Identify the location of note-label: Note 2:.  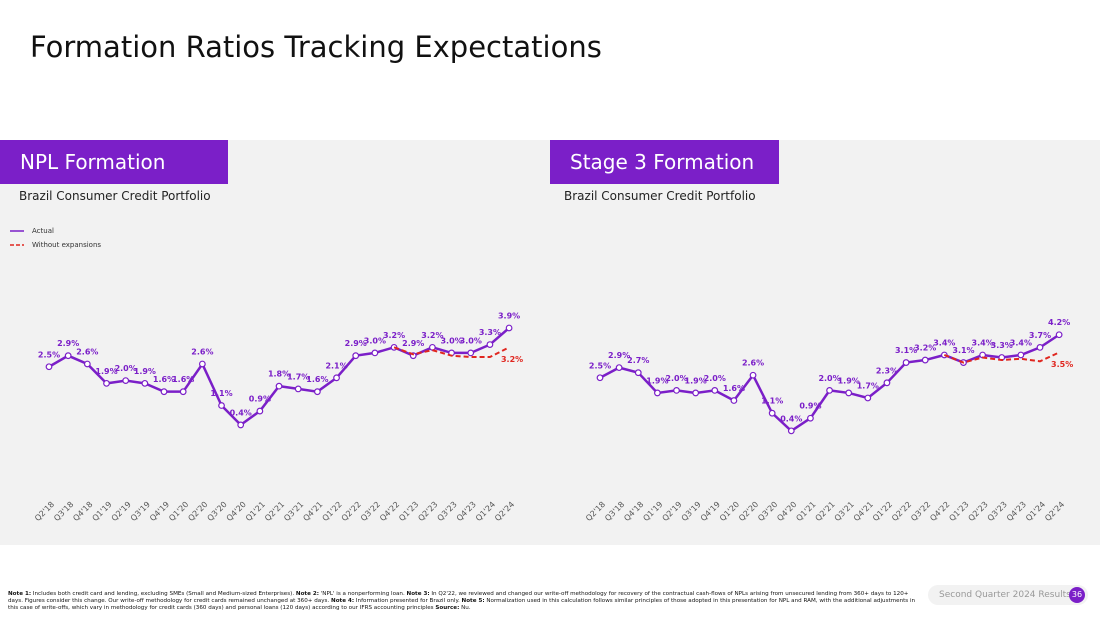
(307, 594).